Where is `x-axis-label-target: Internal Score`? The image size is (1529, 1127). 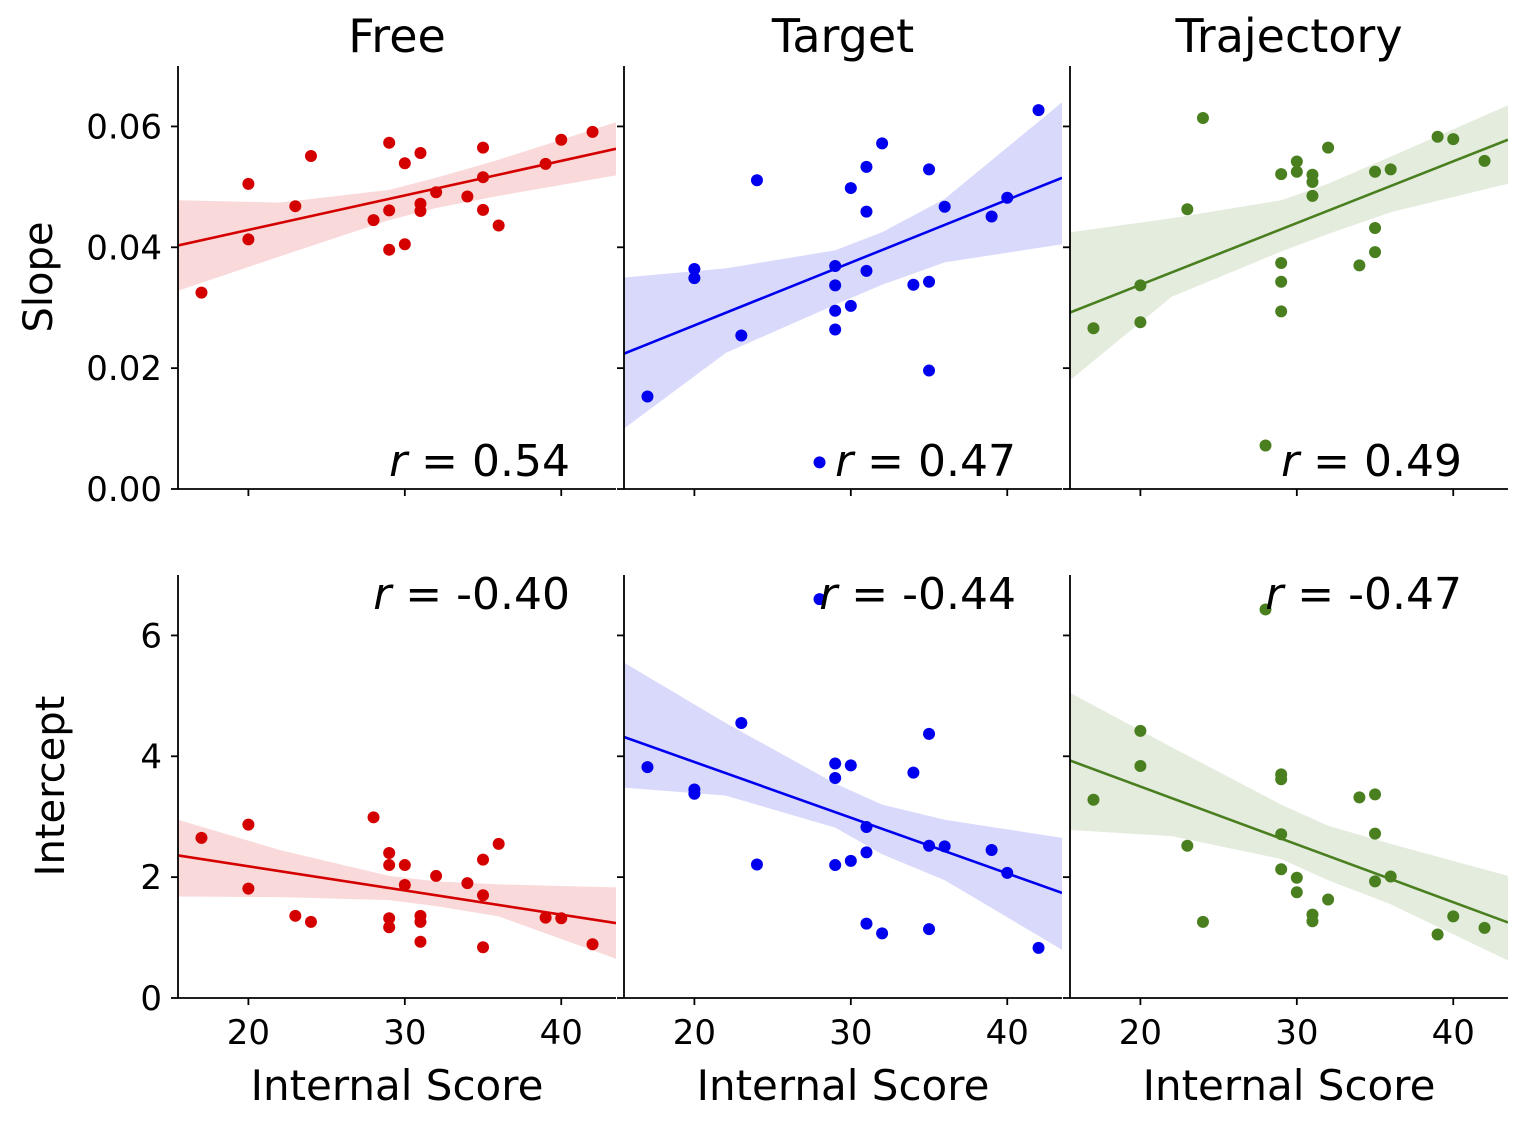 x-axis-label-target: Internal Score is located at coordinates (843, 1085).